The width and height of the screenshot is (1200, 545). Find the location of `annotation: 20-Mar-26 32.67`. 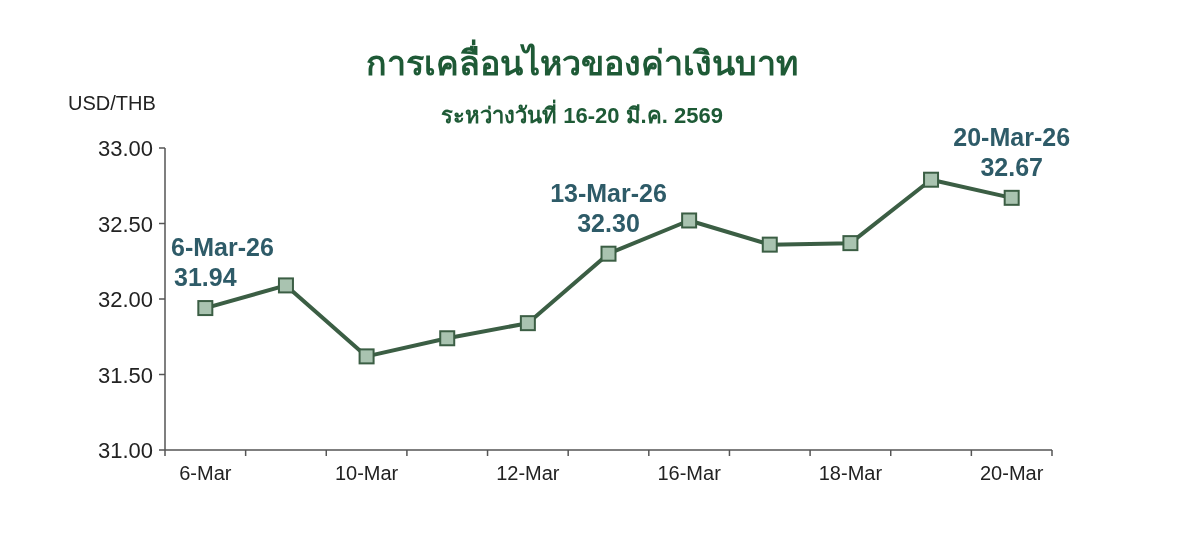

annotation: 20-Mar-26 32.67 is located at coordinates (1012, 151).